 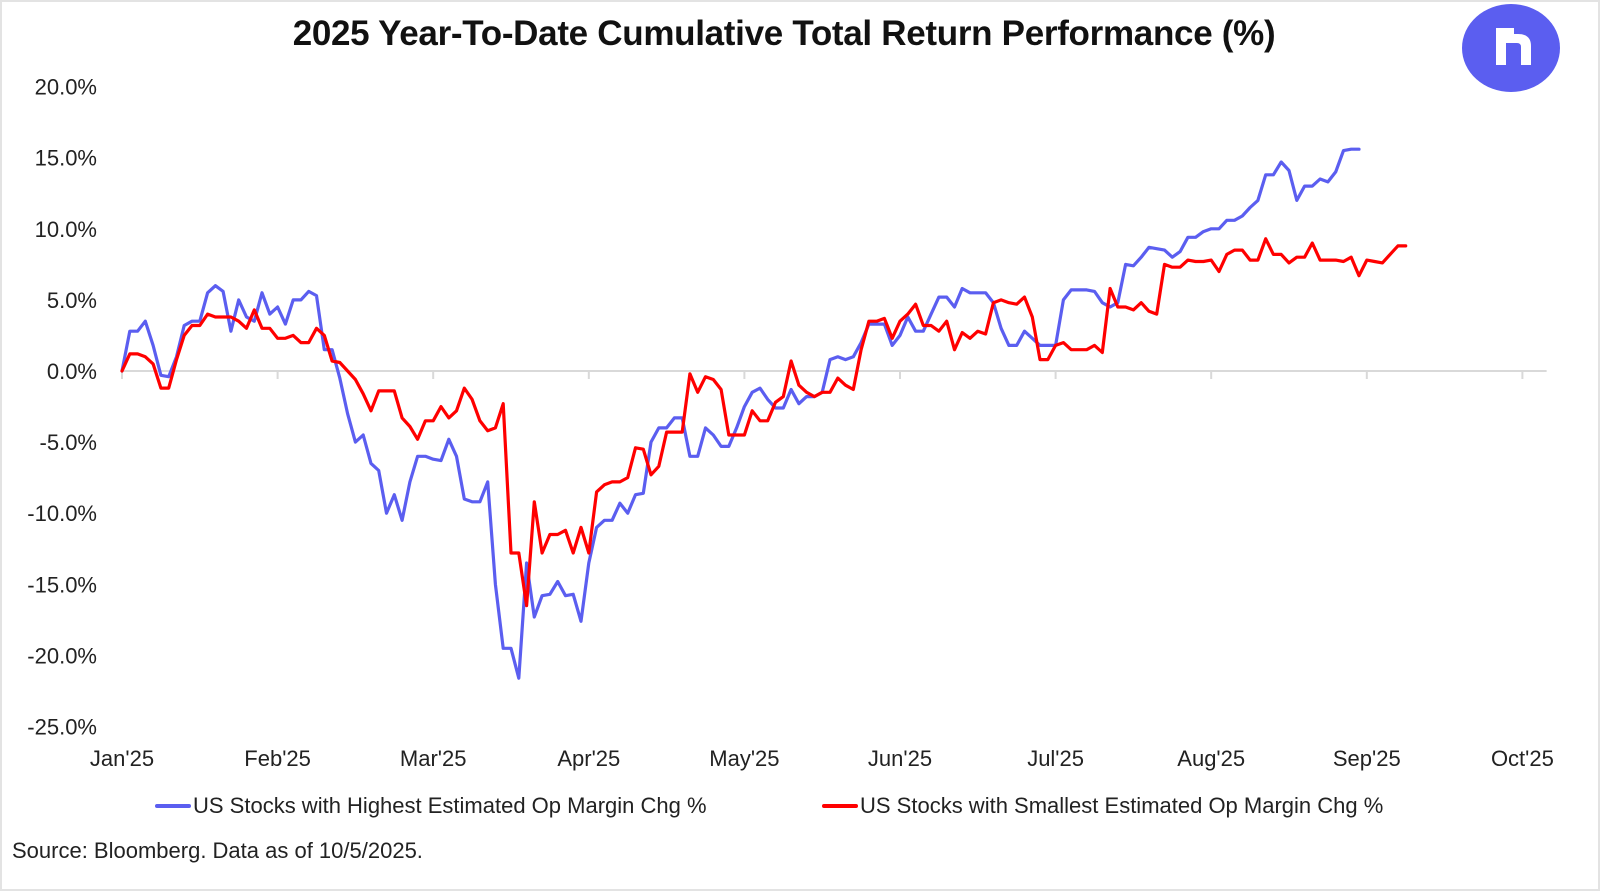 I want to click on y-tick-label: -20.0%, so click(x=62, y=655).